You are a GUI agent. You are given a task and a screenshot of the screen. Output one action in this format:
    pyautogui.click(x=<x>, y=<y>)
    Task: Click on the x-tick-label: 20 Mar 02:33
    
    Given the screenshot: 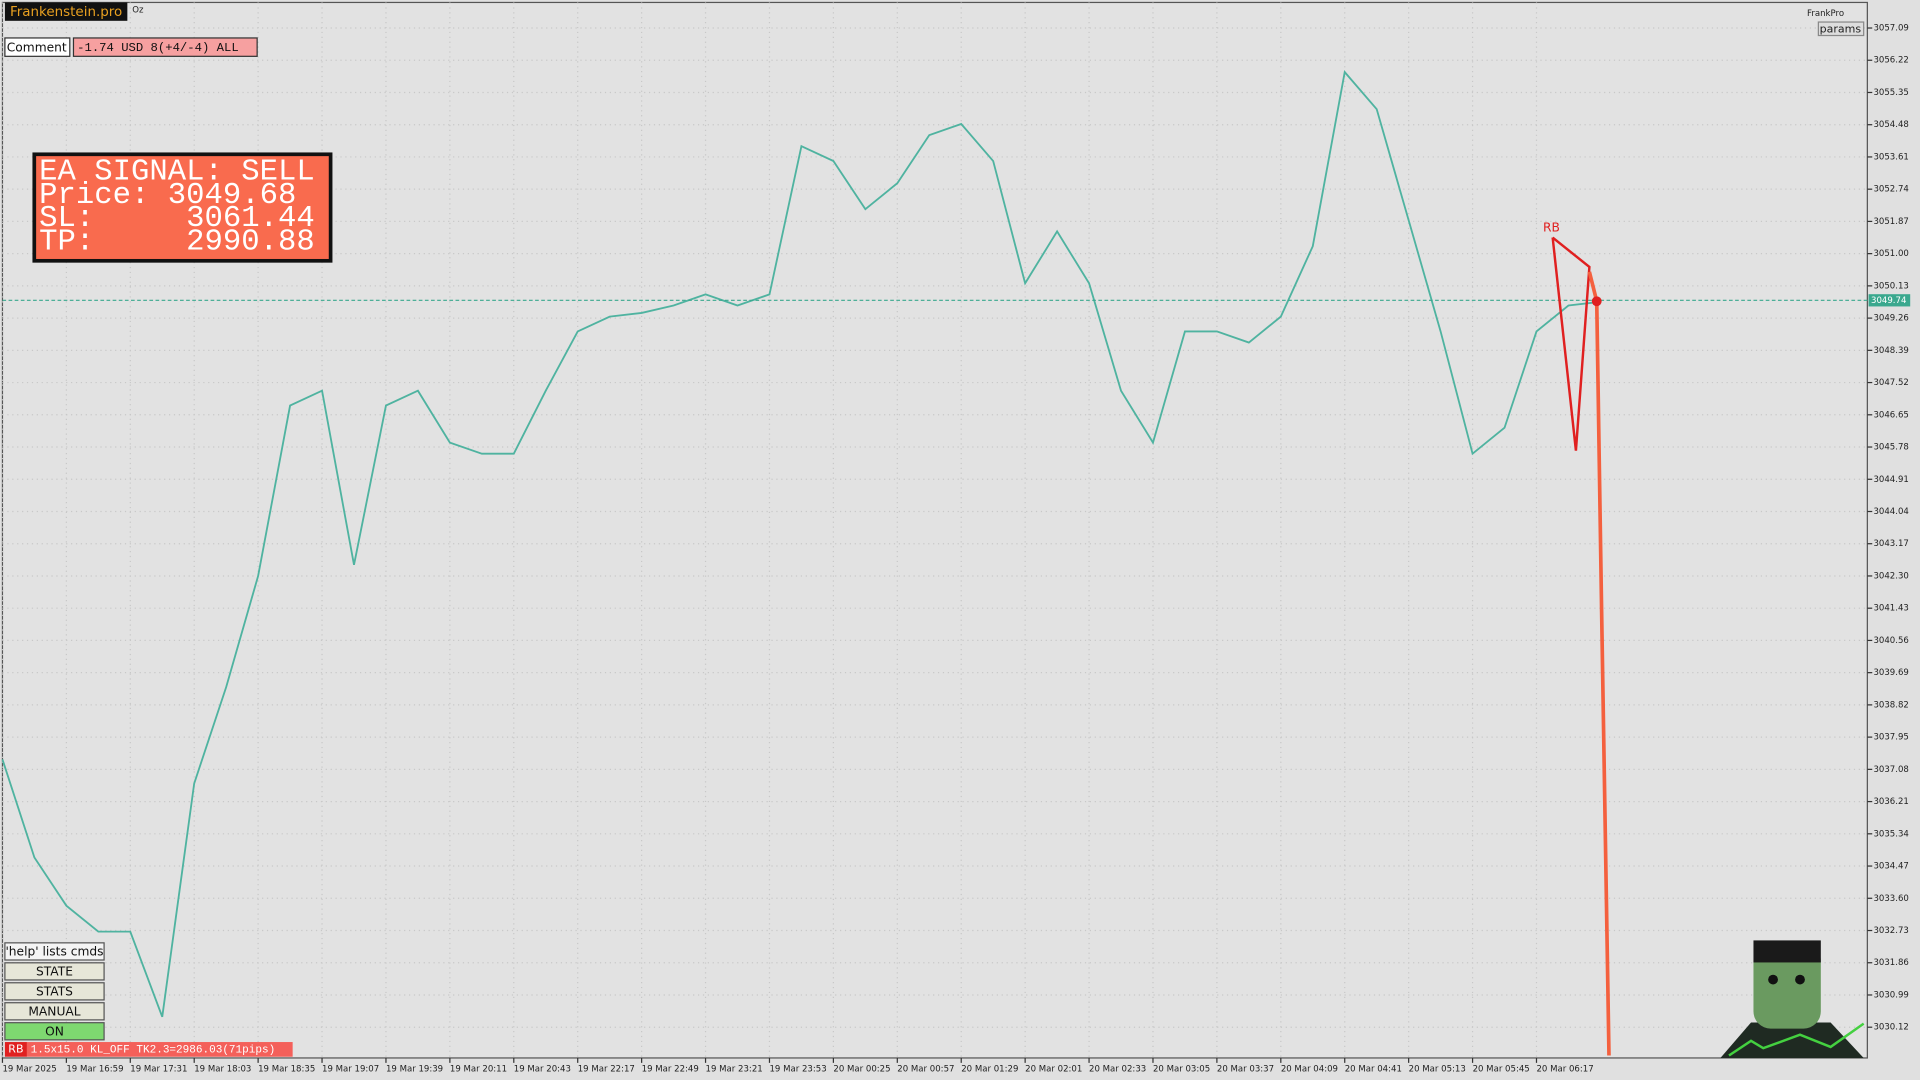 What is the action you would take?
    pyautogui.click(x=1117, y=1069)
    